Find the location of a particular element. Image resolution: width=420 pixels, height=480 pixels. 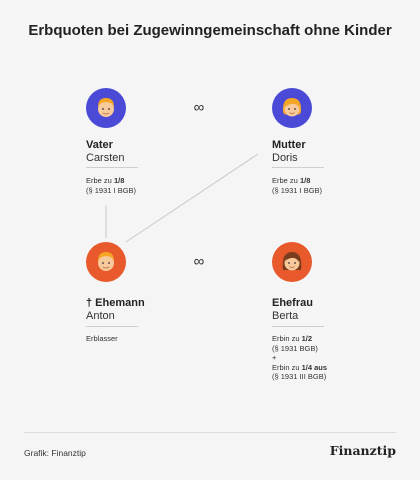

ehemann-divider is located at coordinates (112, 326).